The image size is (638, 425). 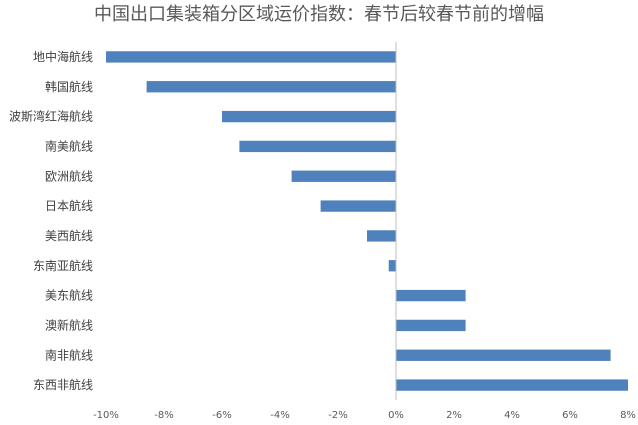 I want to click on x-tick-label: 2%, so click(x=454, y=415).